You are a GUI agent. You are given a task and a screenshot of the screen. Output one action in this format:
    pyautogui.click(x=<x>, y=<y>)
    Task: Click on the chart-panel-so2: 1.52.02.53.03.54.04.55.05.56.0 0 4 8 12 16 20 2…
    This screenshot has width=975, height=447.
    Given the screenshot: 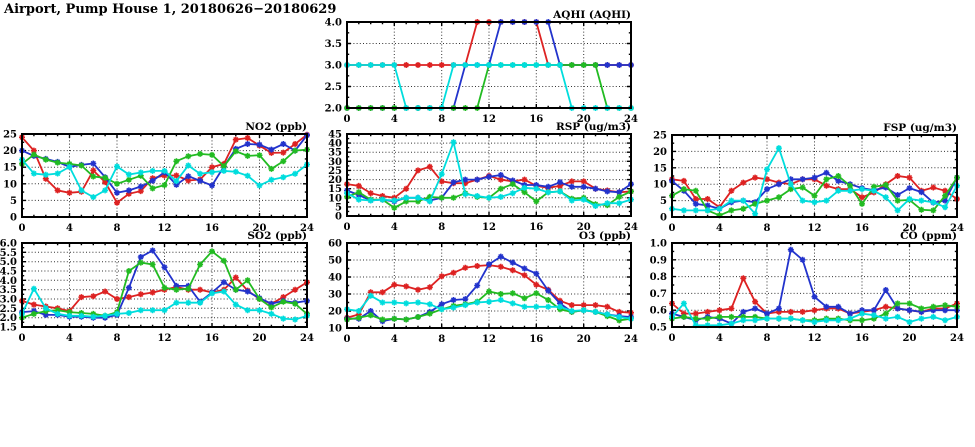 What is the action you would take?
    pyautogui.click(x=157, y=287)
    